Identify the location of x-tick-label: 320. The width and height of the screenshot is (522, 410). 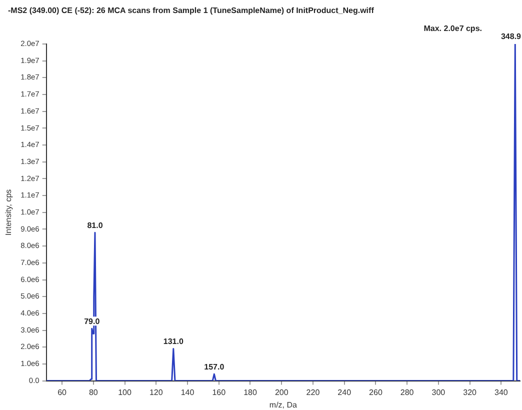
(470, 392).